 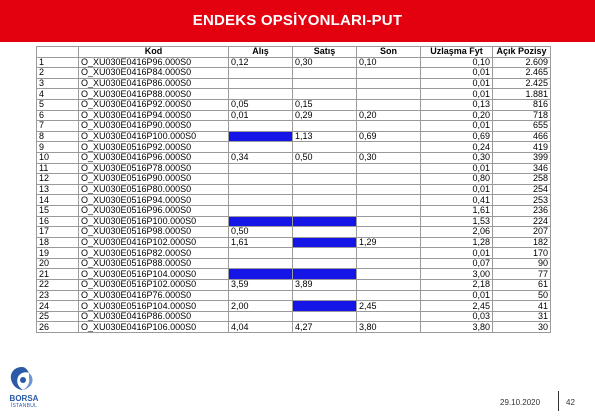 I want to click on option-code-cell: O_XU030E0416P92.000S0, so click(x=153, y=104).